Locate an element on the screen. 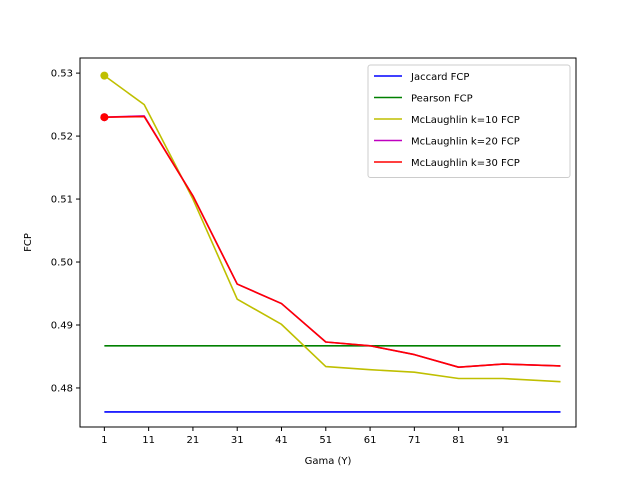 The height and width of the screenshot is (480, 640). y-tick-label: 0.50 is located at coordinates (62, 263).